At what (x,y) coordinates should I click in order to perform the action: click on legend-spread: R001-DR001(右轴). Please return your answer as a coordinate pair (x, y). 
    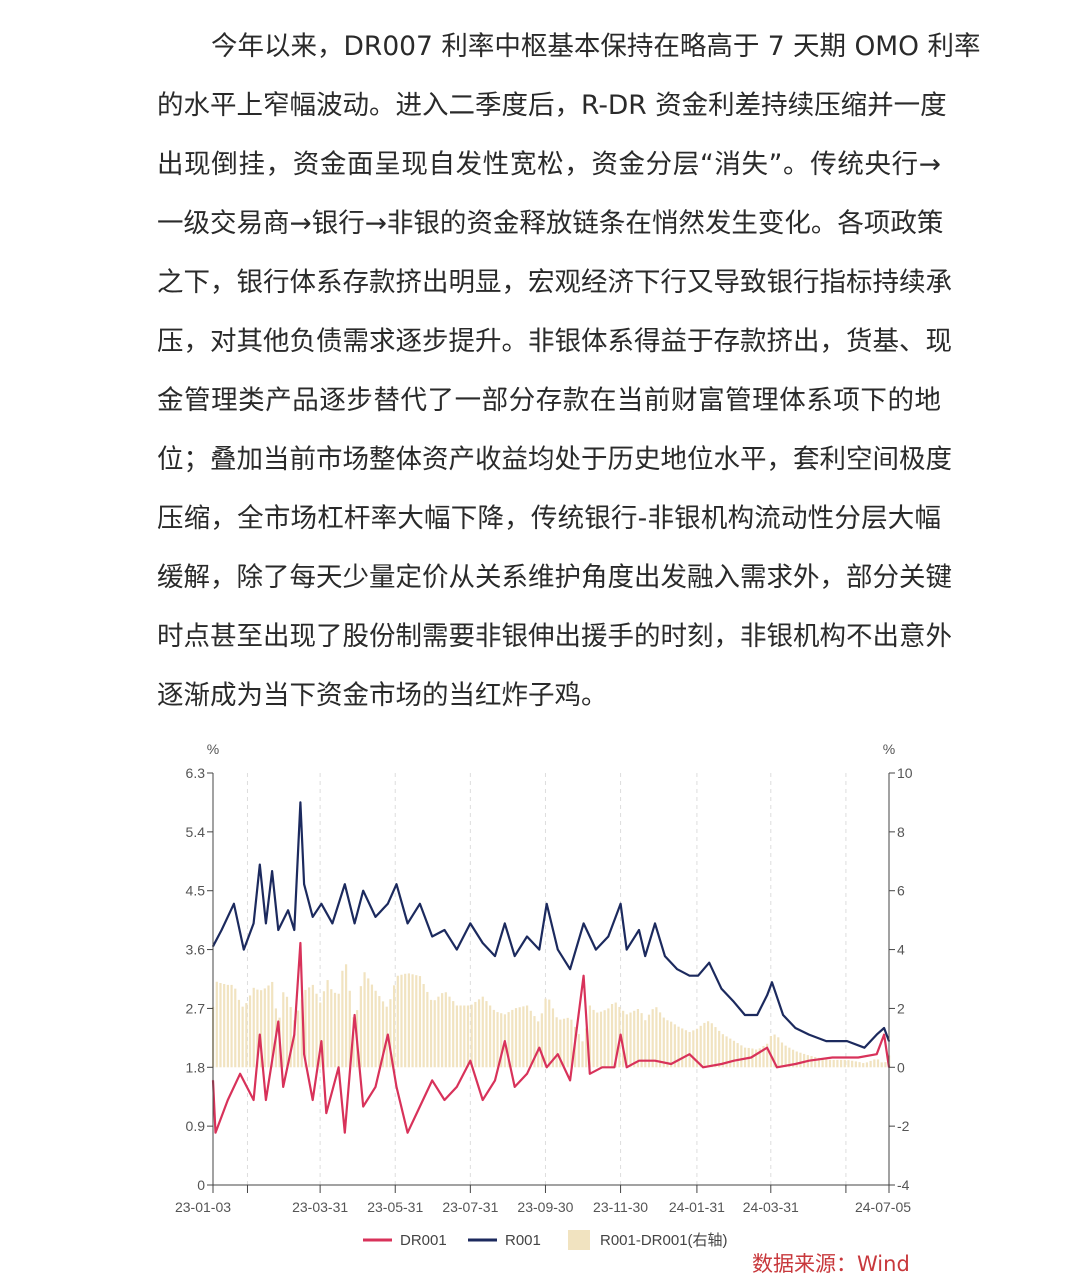
    Looking at the image, I should click on (664, 1240).